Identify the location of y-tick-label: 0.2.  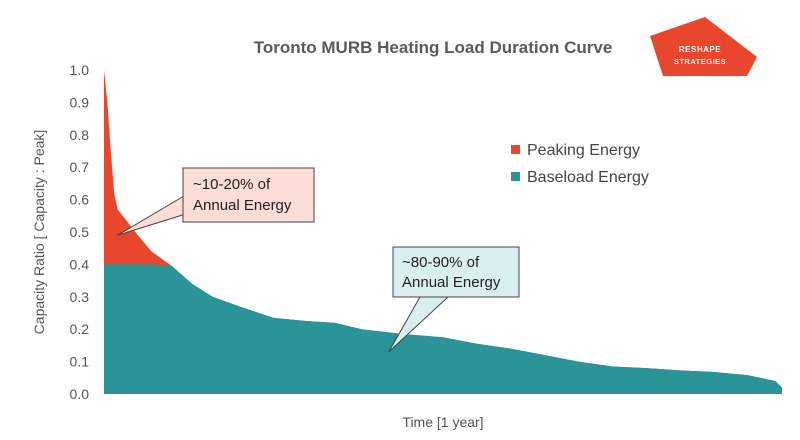
(80, 329).